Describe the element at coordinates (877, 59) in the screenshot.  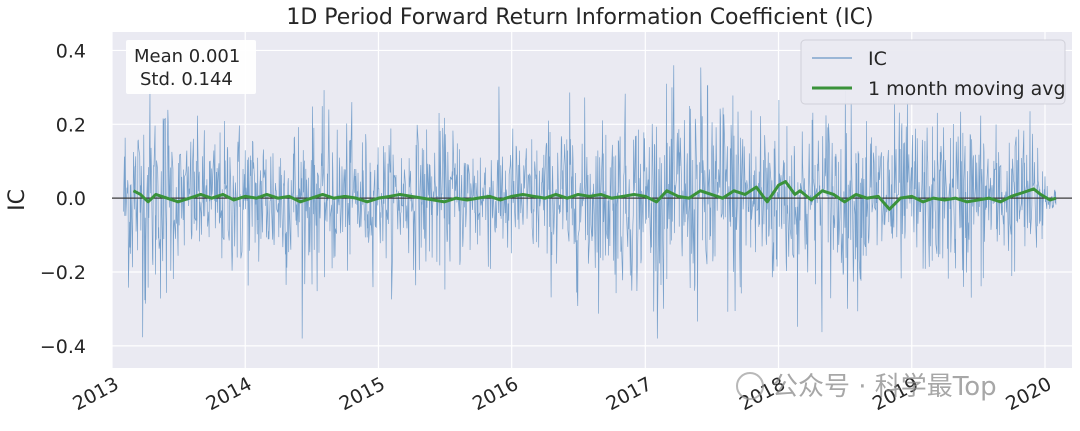
I see `legend-label-ic: IC` at that location.